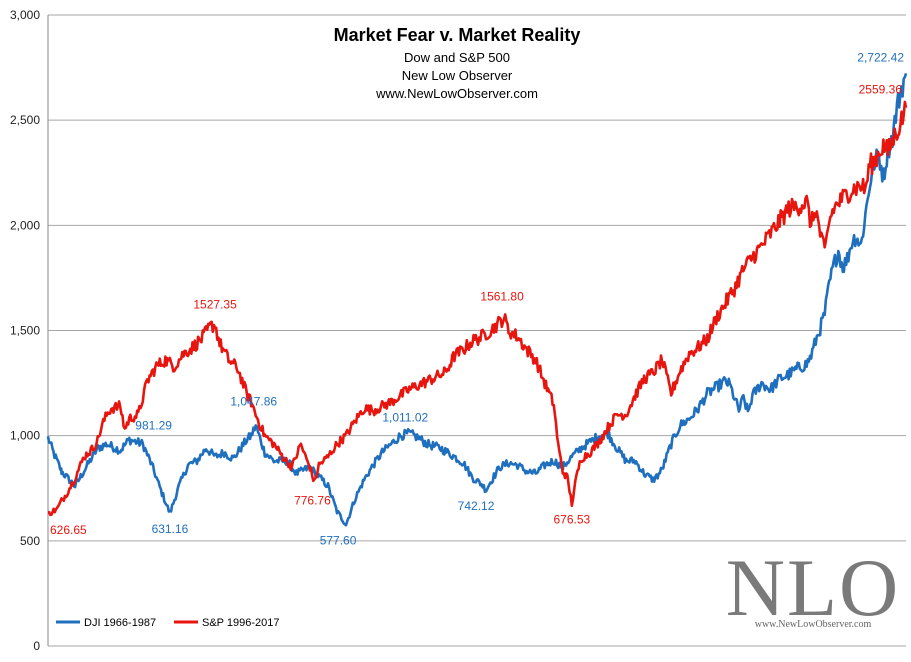 The height and width of the screenshot is (662, 911). What do you see at coordinates (170, 529) in the screenshot?
I see `data-label: 631.16` at bounding box center [170, 529].